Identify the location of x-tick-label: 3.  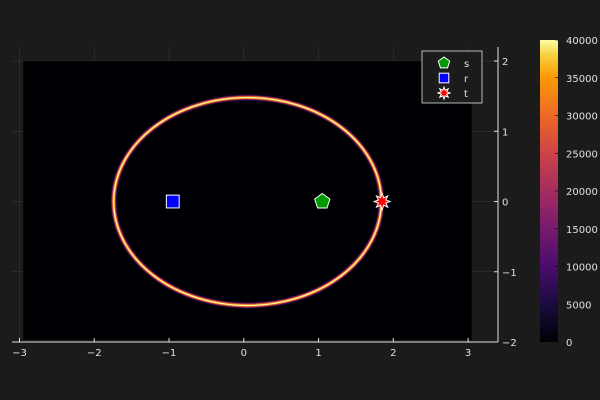
(468, 353).